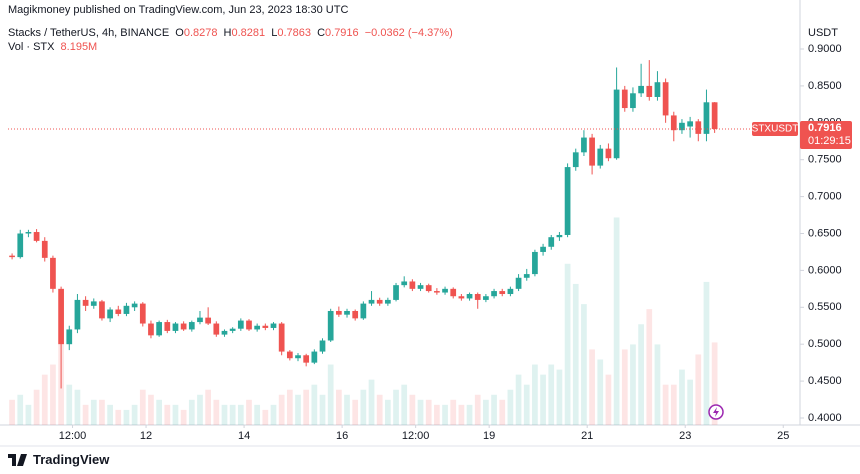 Image resolution: width=860 pixels, height=474 pixels. Describe the element at coordinates (73, 436) in the screenshot. I see `x-tick-label: 12:00` at that location.